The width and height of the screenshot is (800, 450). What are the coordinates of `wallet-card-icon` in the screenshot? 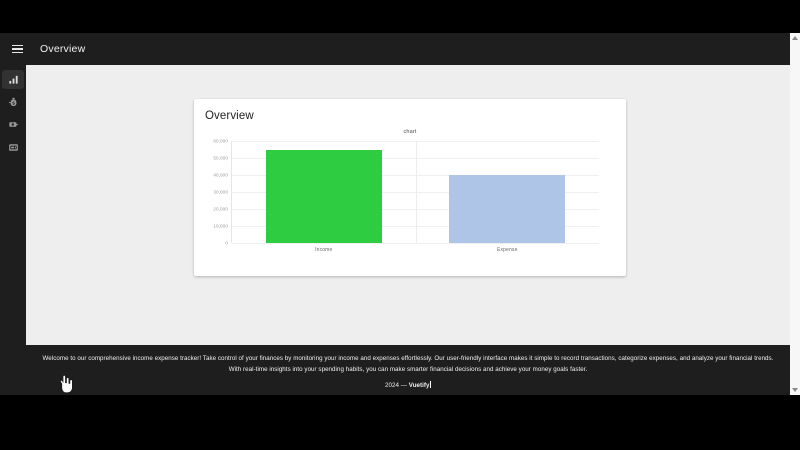 It's located at (13, 147).